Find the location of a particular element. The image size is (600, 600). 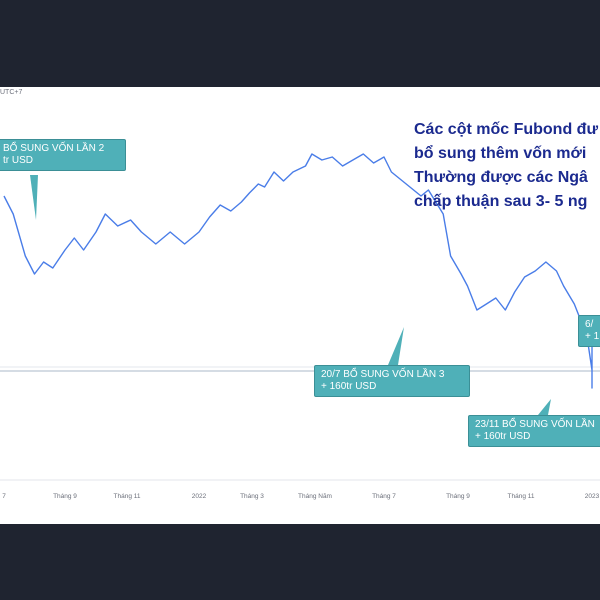

note-line: Thường được các Ngâ is located at coordinates (501, 177).